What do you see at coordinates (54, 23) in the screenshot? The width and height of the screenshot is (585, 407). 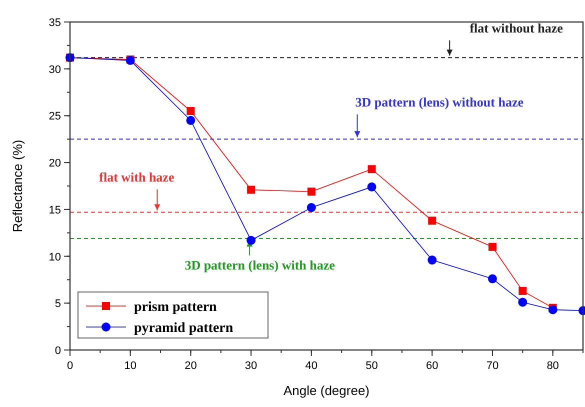 I see `y-tick-label: 35` at bounding box center [54, 23].